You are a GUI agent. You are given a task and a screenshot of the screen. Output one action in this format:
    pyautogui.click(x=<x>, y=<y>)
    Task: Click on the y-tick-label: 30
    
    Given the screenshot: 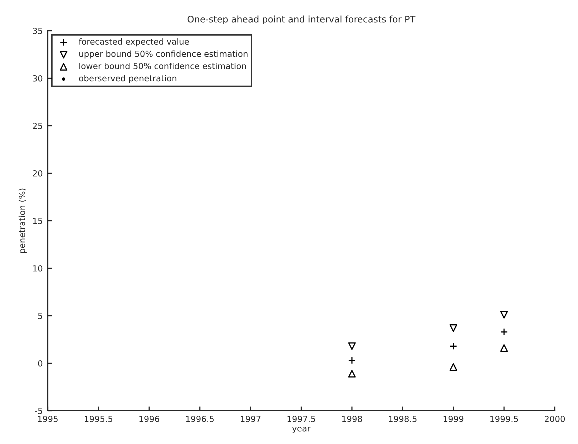 What is the action you would take?
    pyautogui.click(x=38, y=78)
    